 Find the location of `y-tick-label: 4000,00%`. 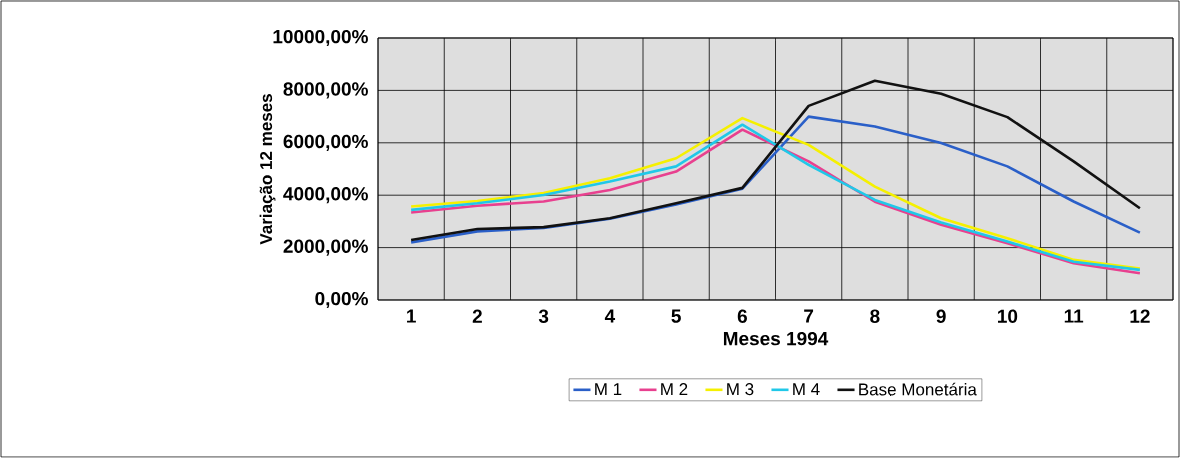

y-tick-label: 4000,00% is located at coordinates (325, 195).